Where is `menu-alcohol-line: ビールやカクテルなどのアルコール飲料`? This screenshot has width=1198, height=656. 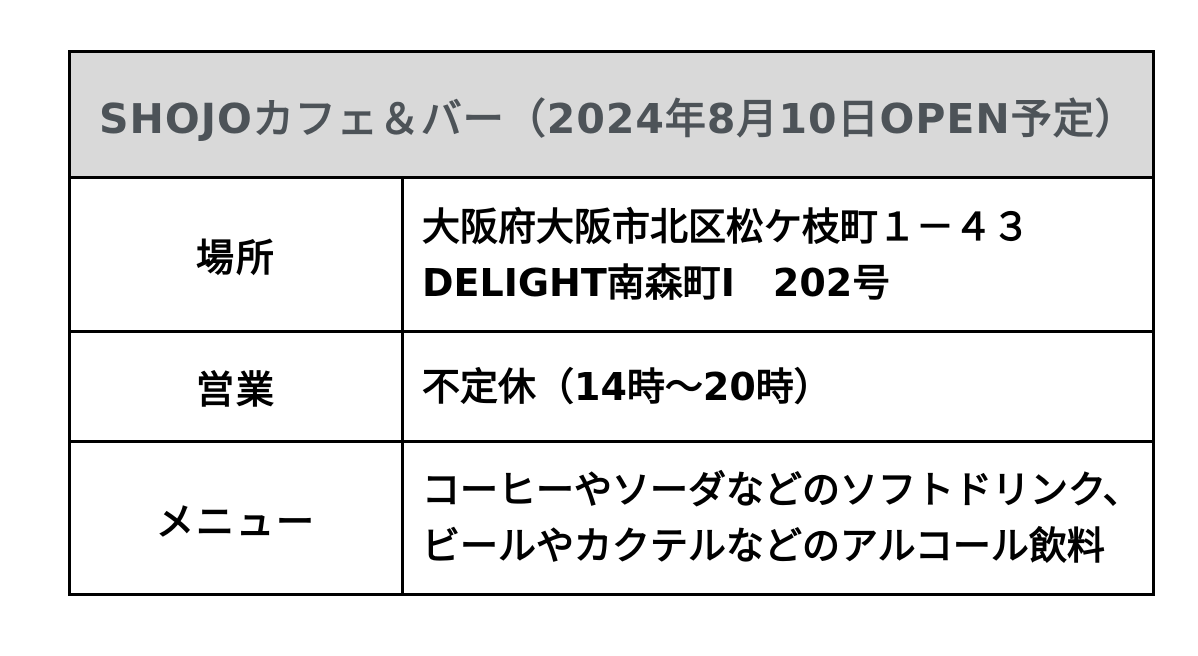
menu-alcohol-line: ビールやカクテルなどのアルコール飲料 is located at coordinates (763, 546).